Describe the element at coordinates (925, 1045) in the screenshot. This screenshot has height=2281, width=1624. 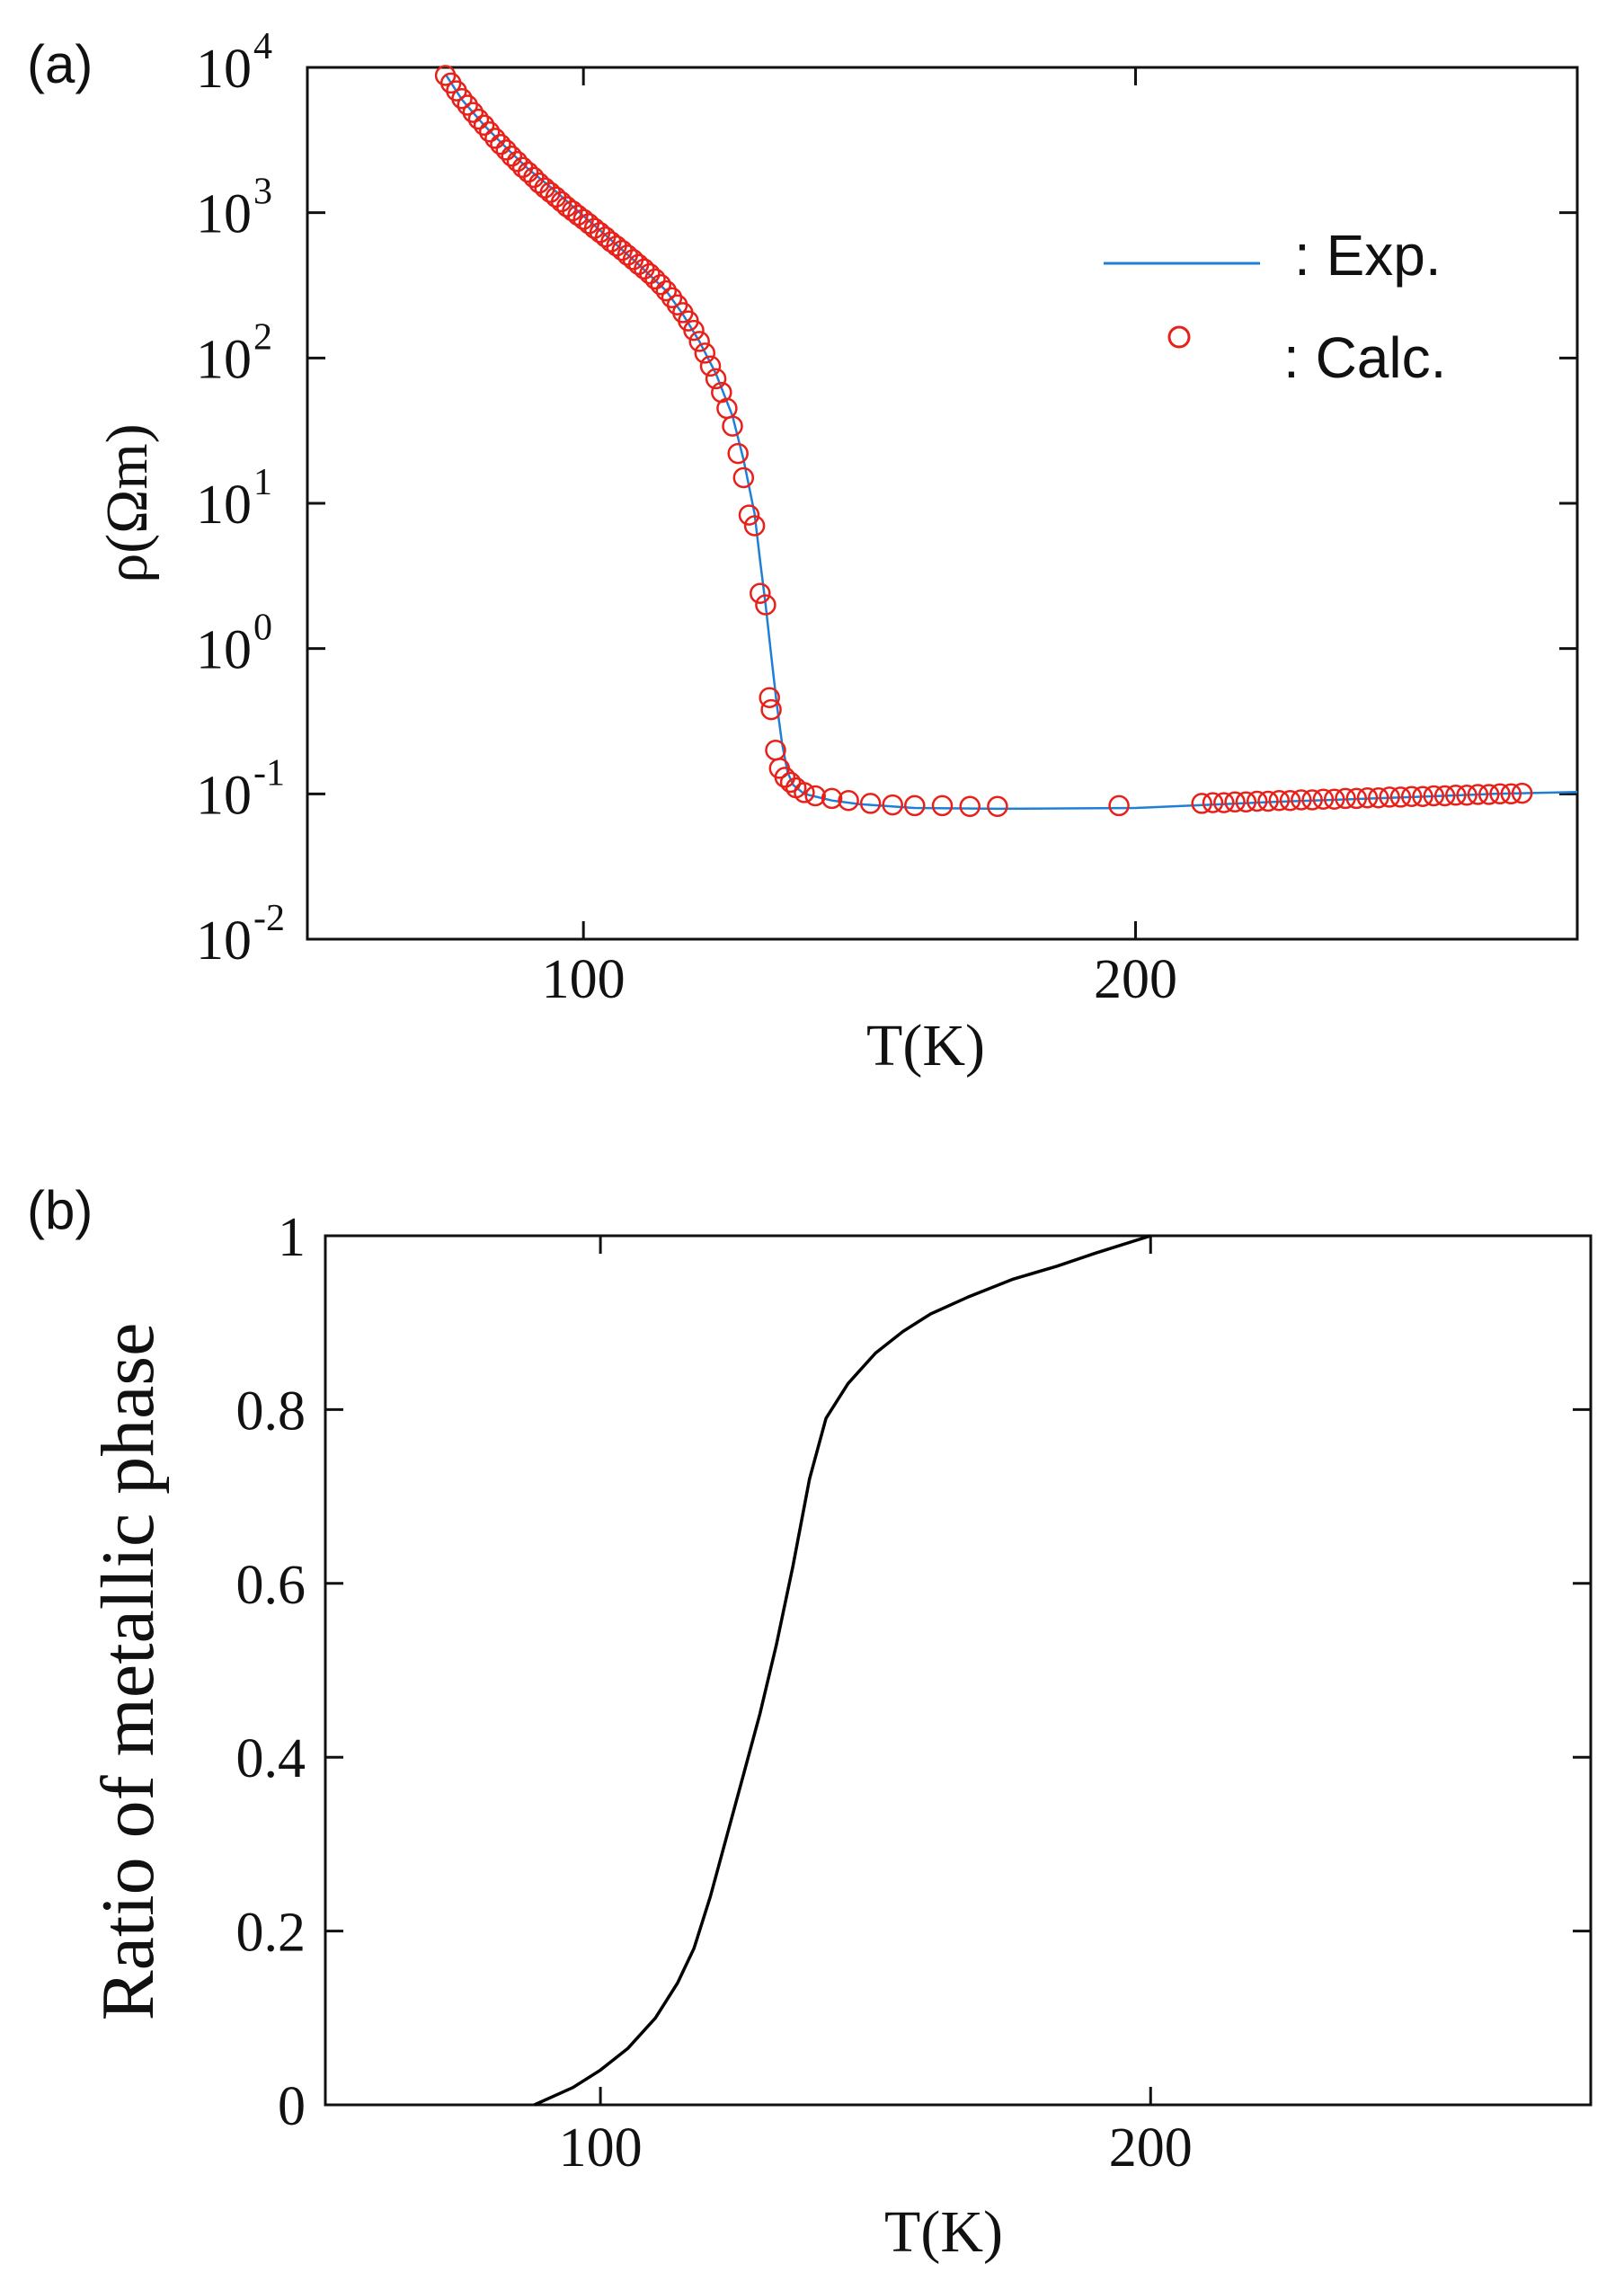
I see `panel-a-x-axis-label: T(K)` at that location.